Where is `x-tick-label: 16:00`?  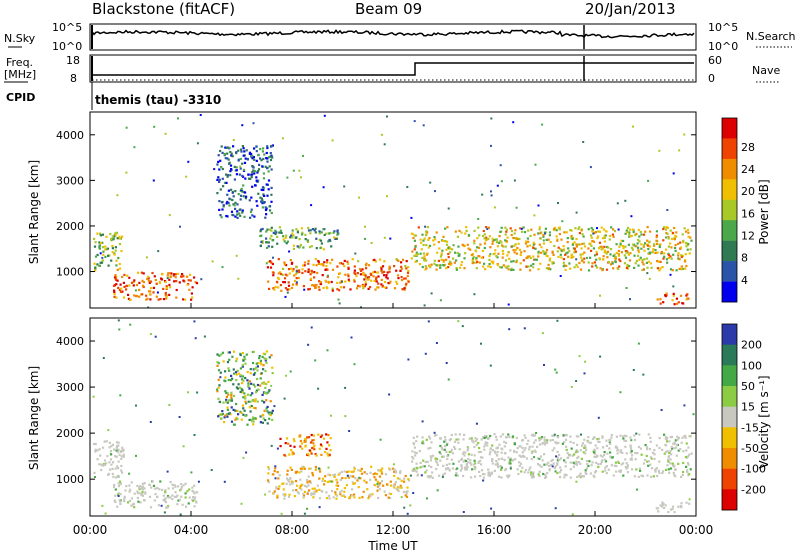
x-tick-label: 16:00 is located at coordinates (494, 530).